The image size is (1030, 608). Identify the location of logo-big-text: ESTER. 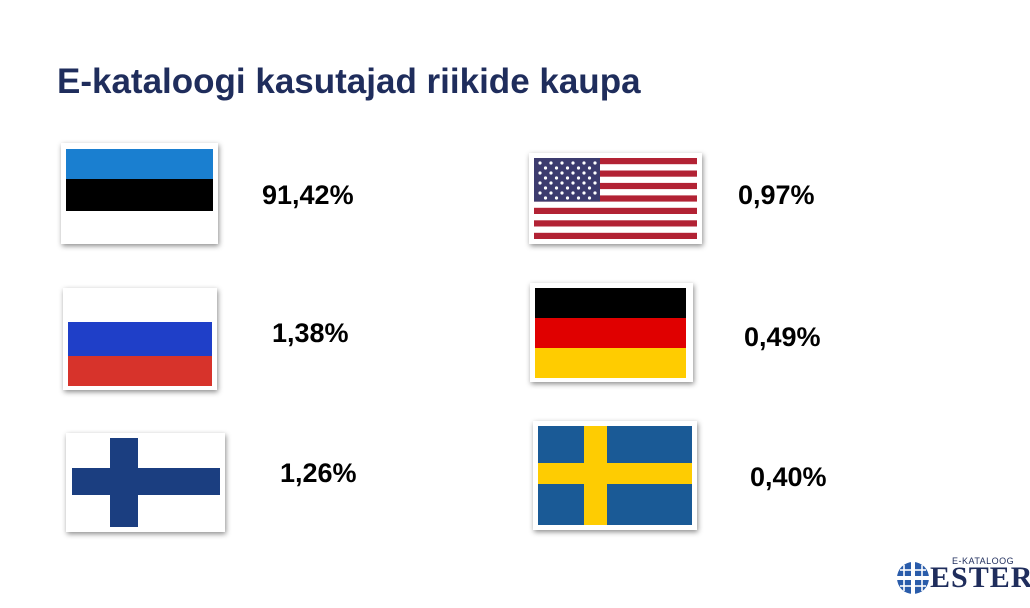
(980, 577).